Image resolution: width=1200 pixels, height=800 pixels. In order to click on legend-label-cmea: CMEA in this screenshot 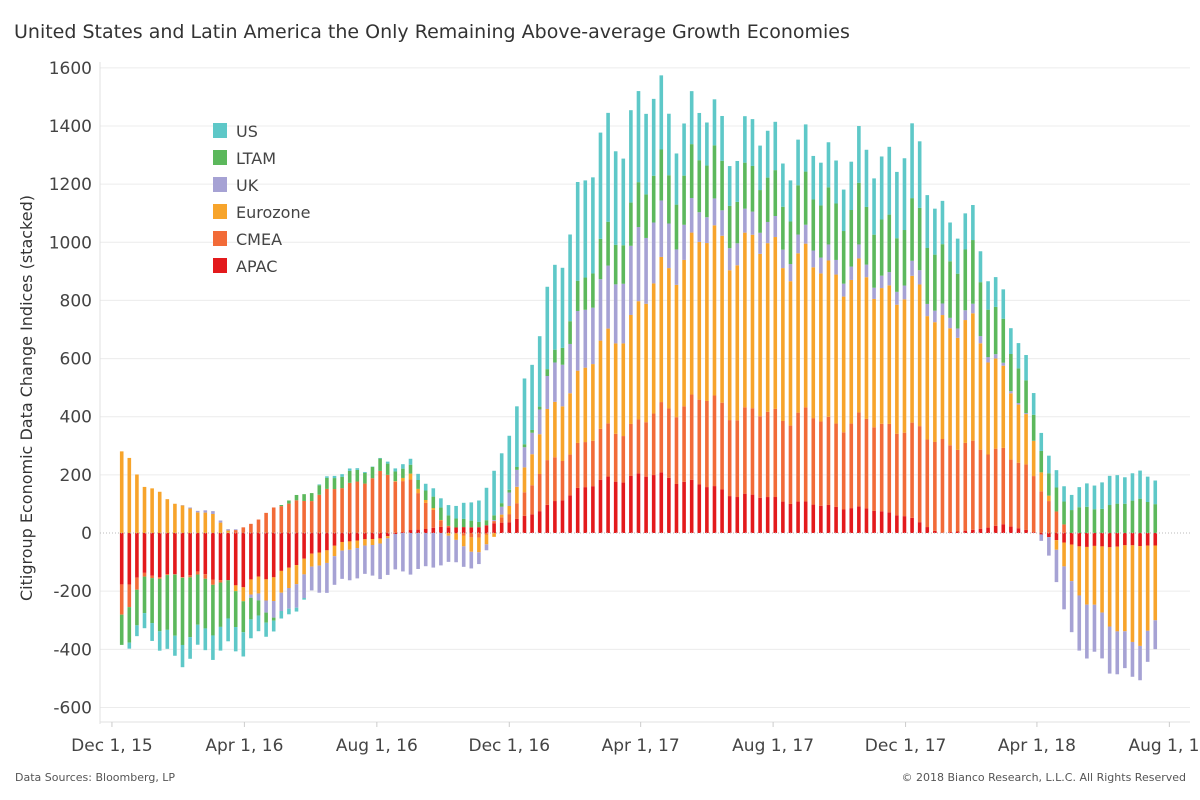, I will do `click(259, 239)`.